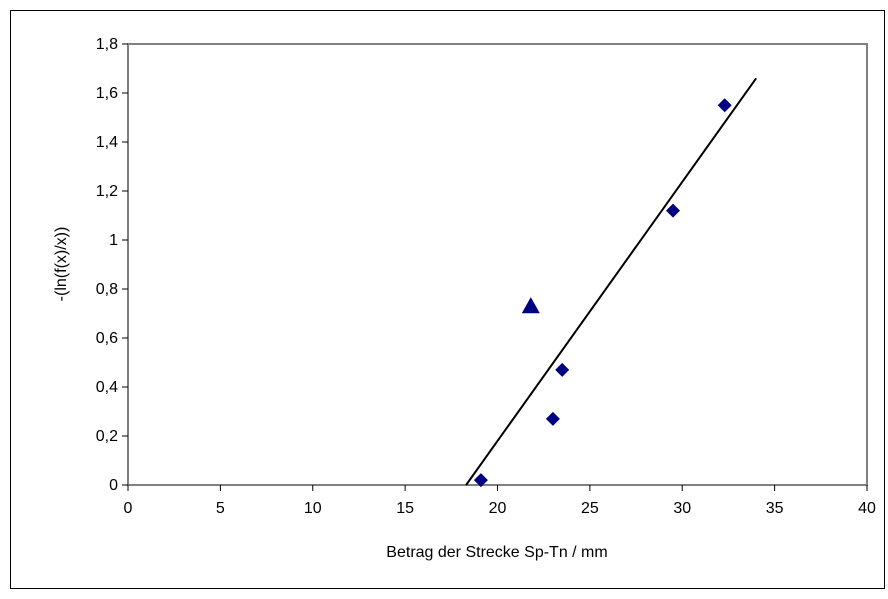 The image size is (888, 599). What do you see at coordinates (313, 508) in the screenshot?
I see `x-tick-label: 10` at bounding box center [313, 508].